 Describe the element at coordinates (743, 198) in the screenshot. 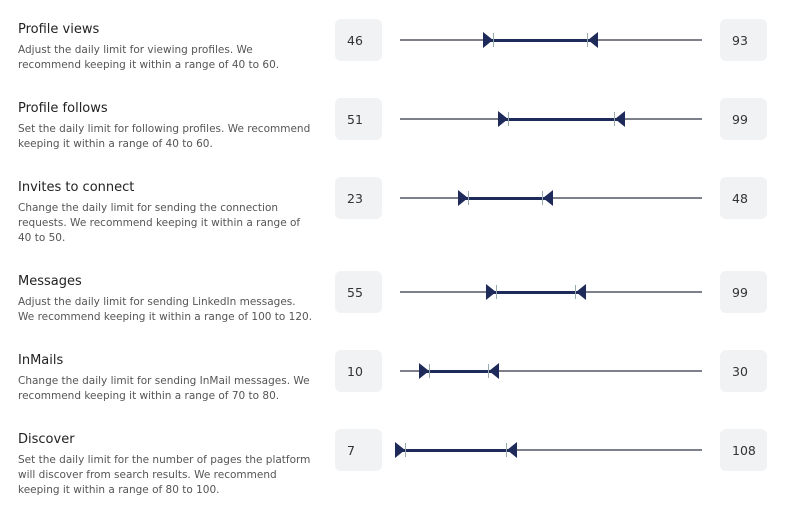

I see `max-value-input: 48` at that location.